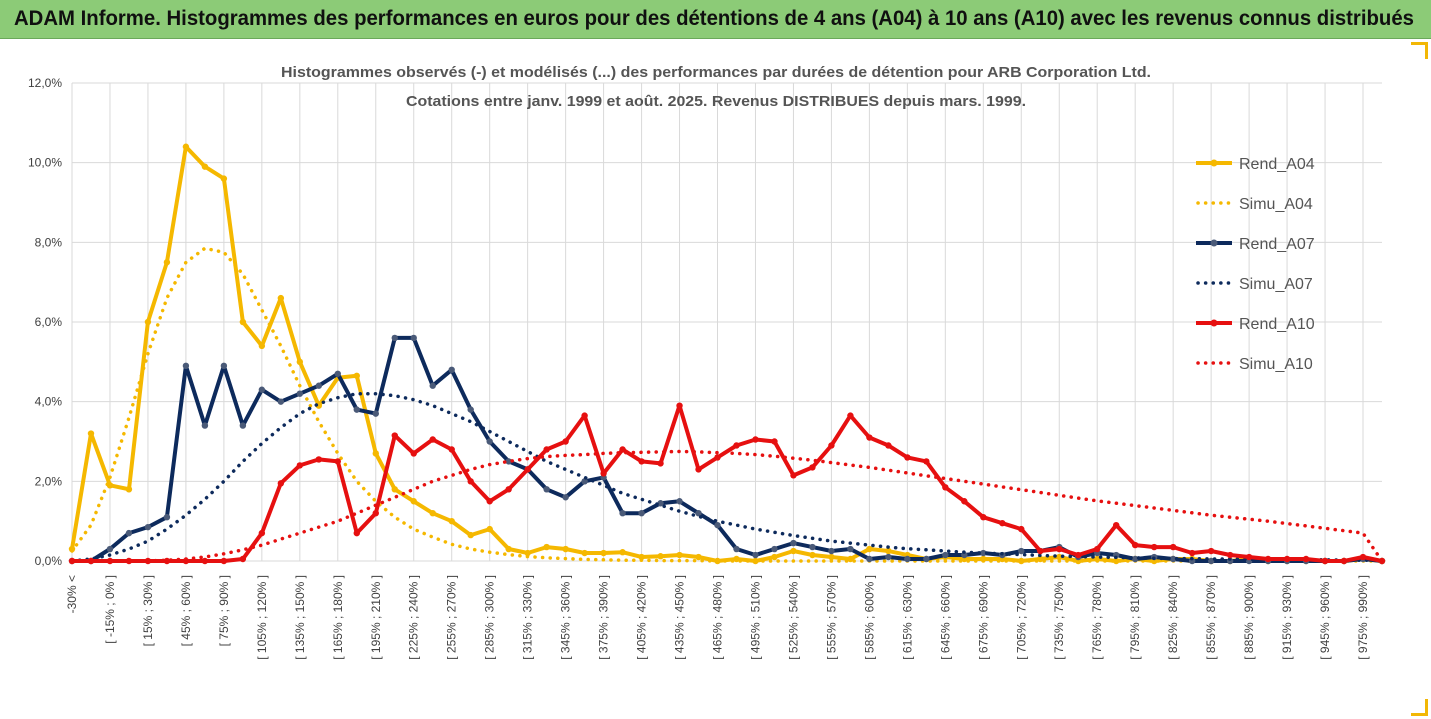  I want to click on y-tick-label: 2,0%, so click(49, 481).